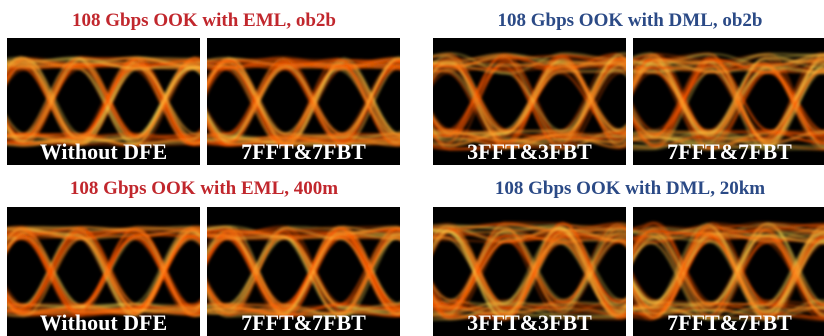 The width and height of the screenshot is (824, 336). I want to click on group-title: 108 Gbps OOK with EML, 400m, so click(204, 188).